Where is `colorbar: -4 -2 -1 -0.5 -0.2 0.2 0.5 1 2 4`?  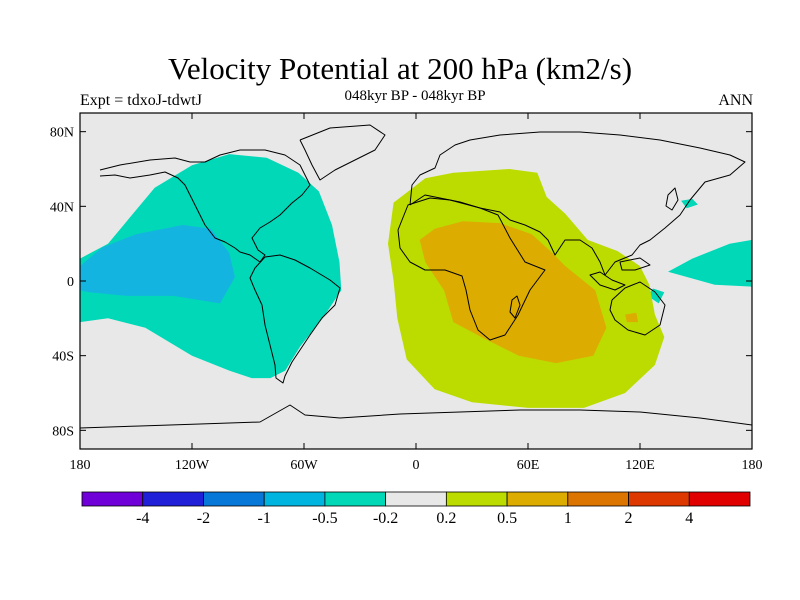 colorbar: -4 -2 -1 -0.5 -0.2 0.2 0.5 1 2 4 is located at coordinates (416, 509).